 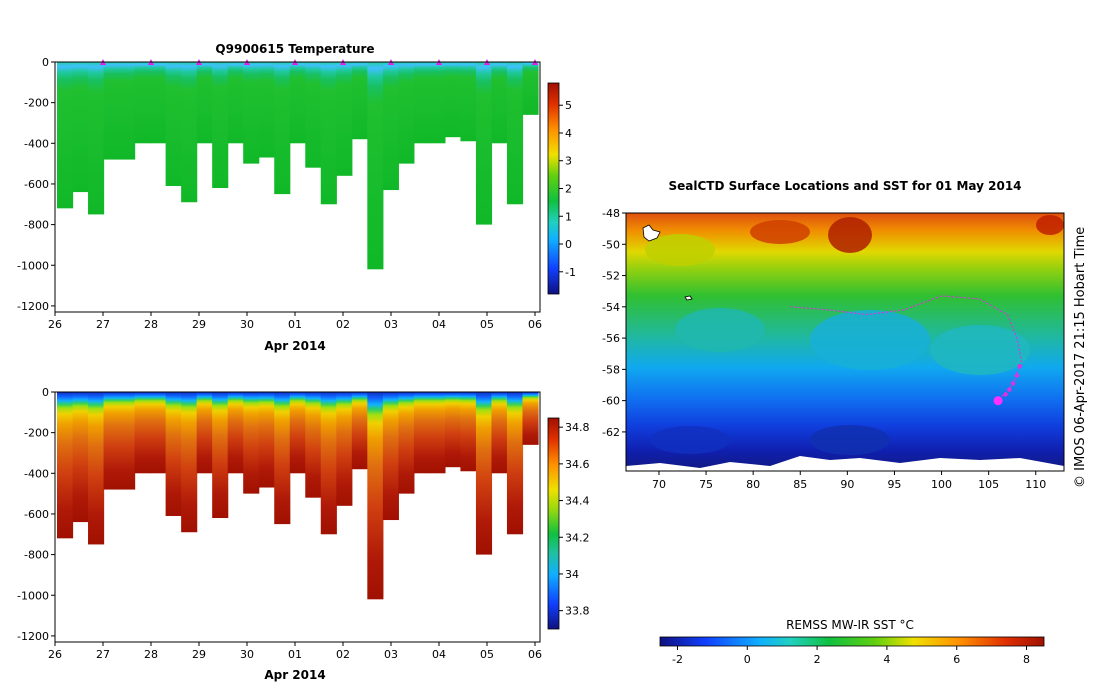 I want to click on lat-tick-label: -50, so click(x=611, y=244).